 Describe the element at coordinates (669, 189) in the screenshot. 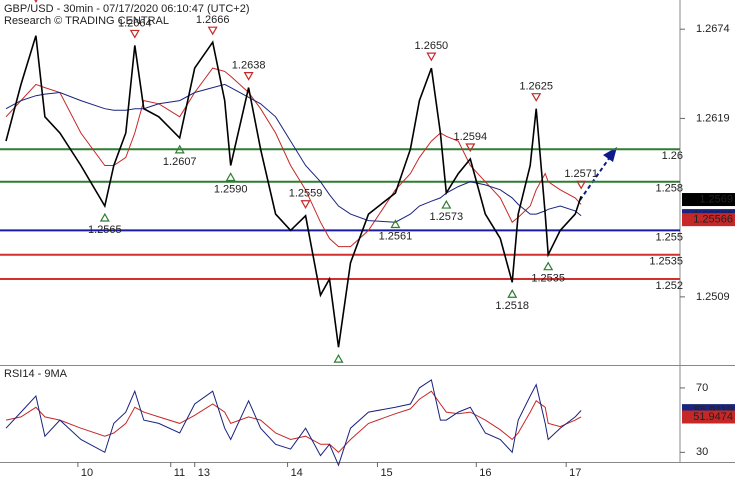

I see `level-label: 1.258` at that location.